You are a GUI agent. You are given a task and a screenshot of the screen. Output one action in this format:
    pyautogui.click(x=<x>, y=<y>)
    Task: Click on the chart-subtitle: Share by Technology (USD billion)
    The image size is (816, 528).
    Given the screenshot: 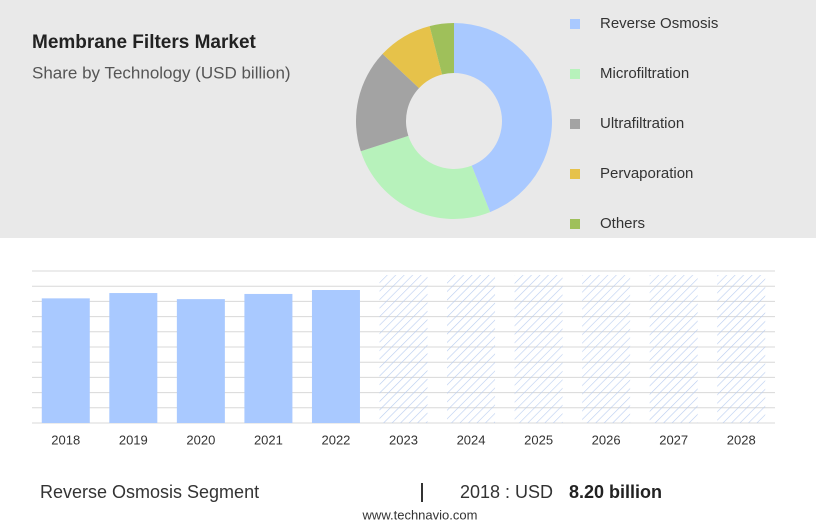 What is the action you would take?
    pyautogui.click(x=161, y=72)
    